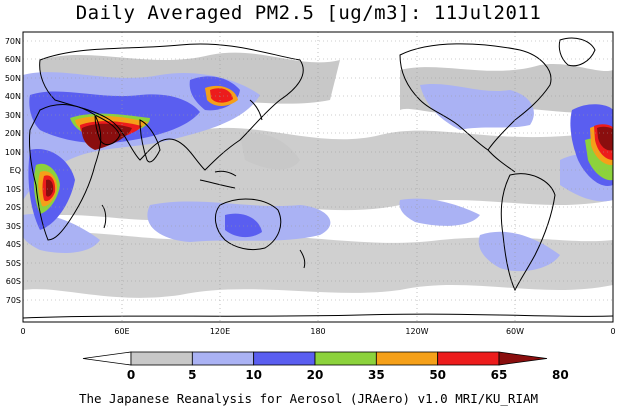 The width and height of the screenshot is (617, 410). What do you see at coordinates (13, 59) in the screenshot?
I see `lat-label: 60N` at bounding box center [13, 59].